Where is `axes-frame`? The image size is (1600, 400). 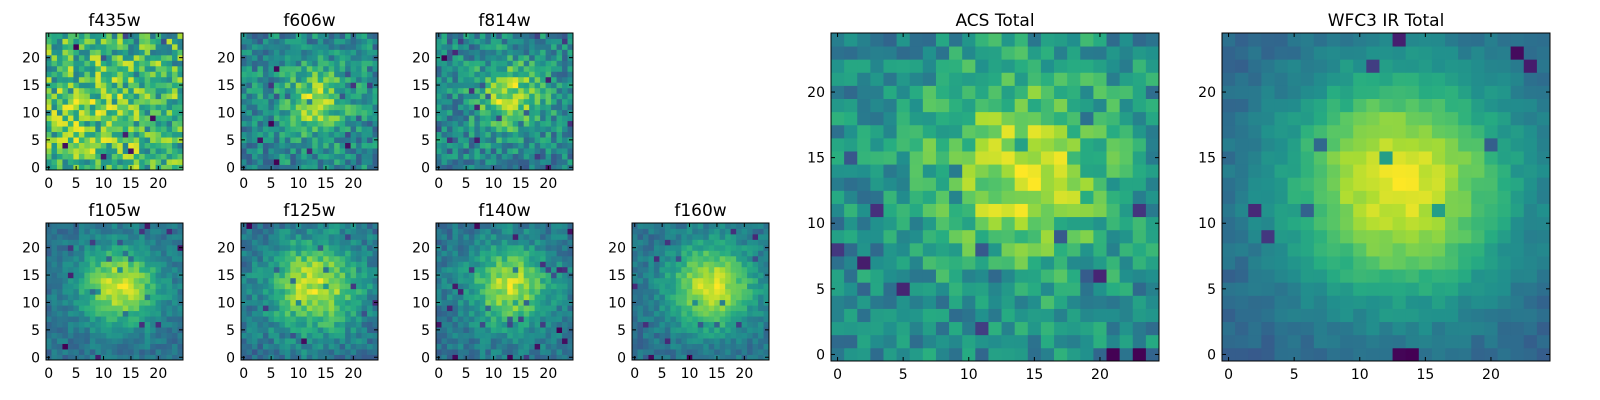
axes-frame is located at coordinates (114, 291).